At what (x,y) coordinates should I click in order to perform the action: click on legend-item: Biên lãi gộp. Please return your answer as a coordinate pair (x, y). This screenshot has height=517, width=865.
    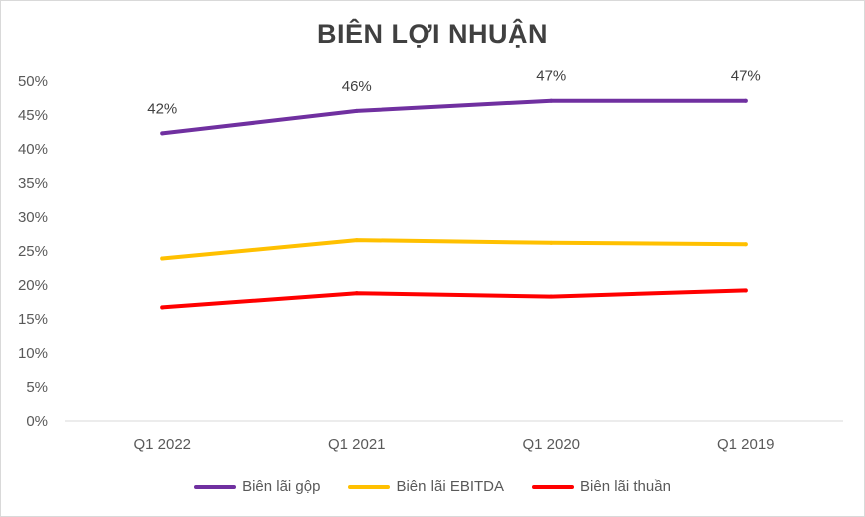
    Looking at the image, I should click on (257, 486).